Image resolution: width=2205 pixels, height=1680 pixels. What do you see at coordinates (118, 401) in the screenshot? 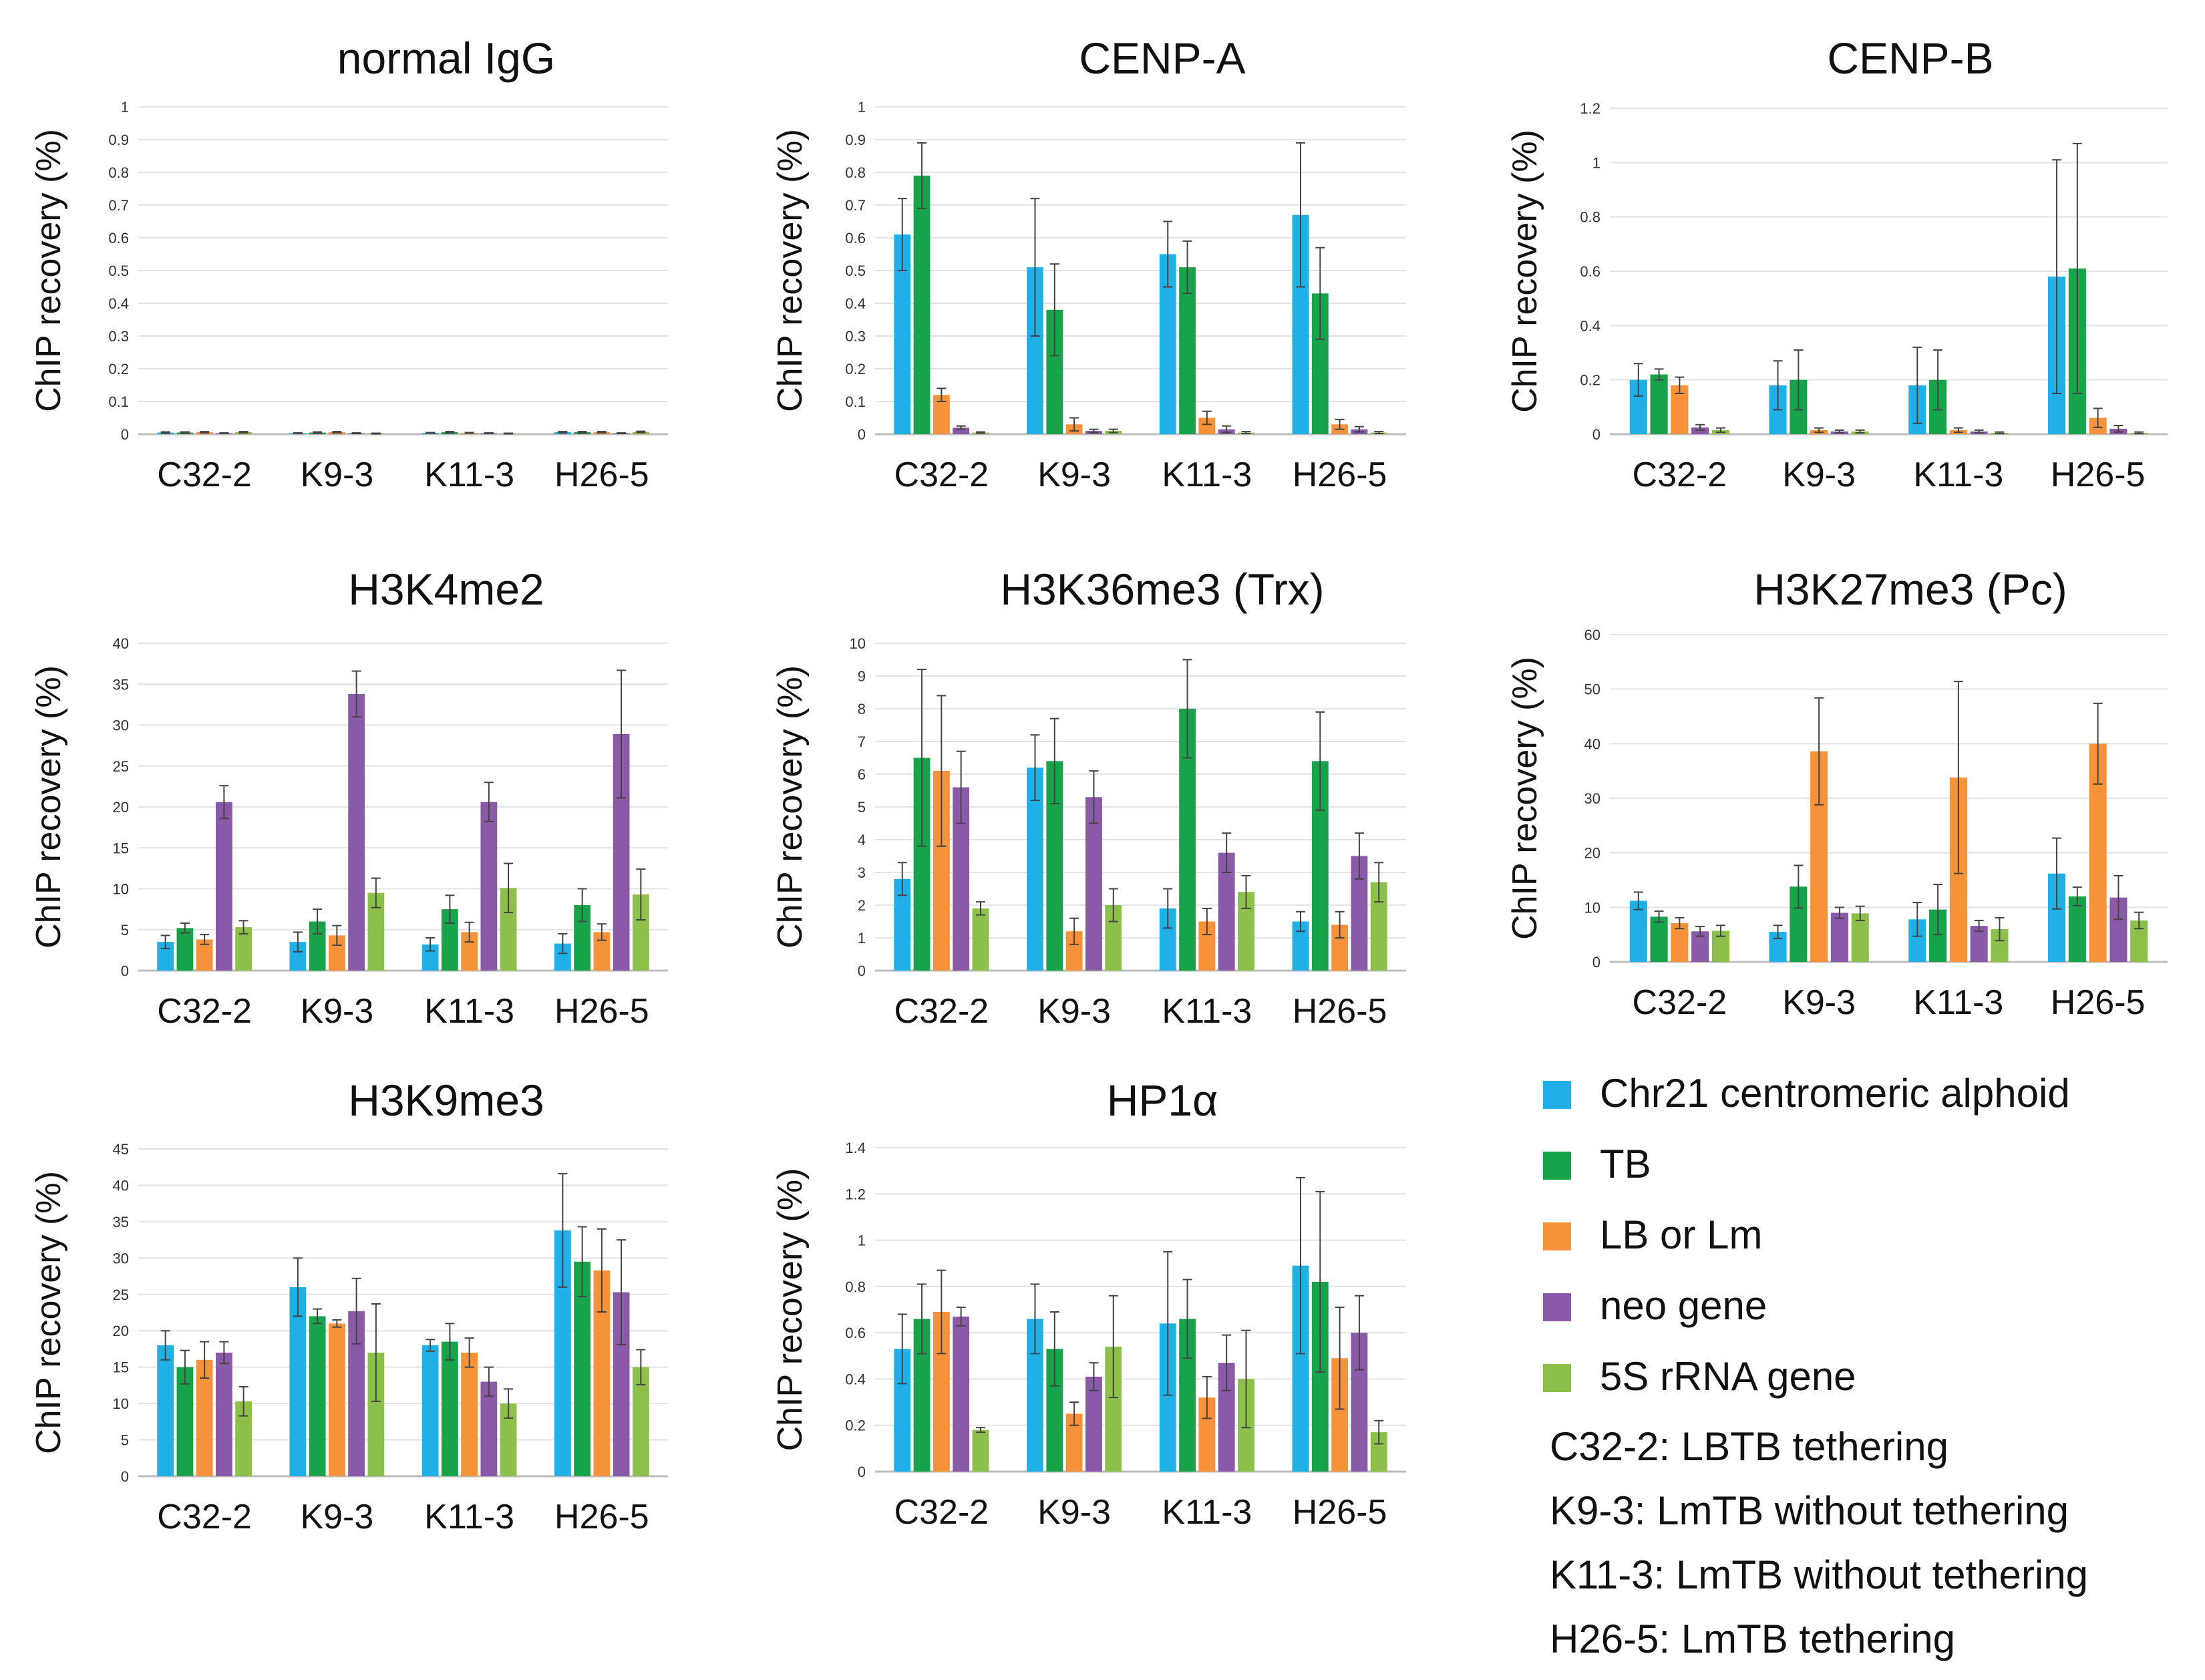
I see `y-tick-label: 0.1` at bounding box center [118, 401].